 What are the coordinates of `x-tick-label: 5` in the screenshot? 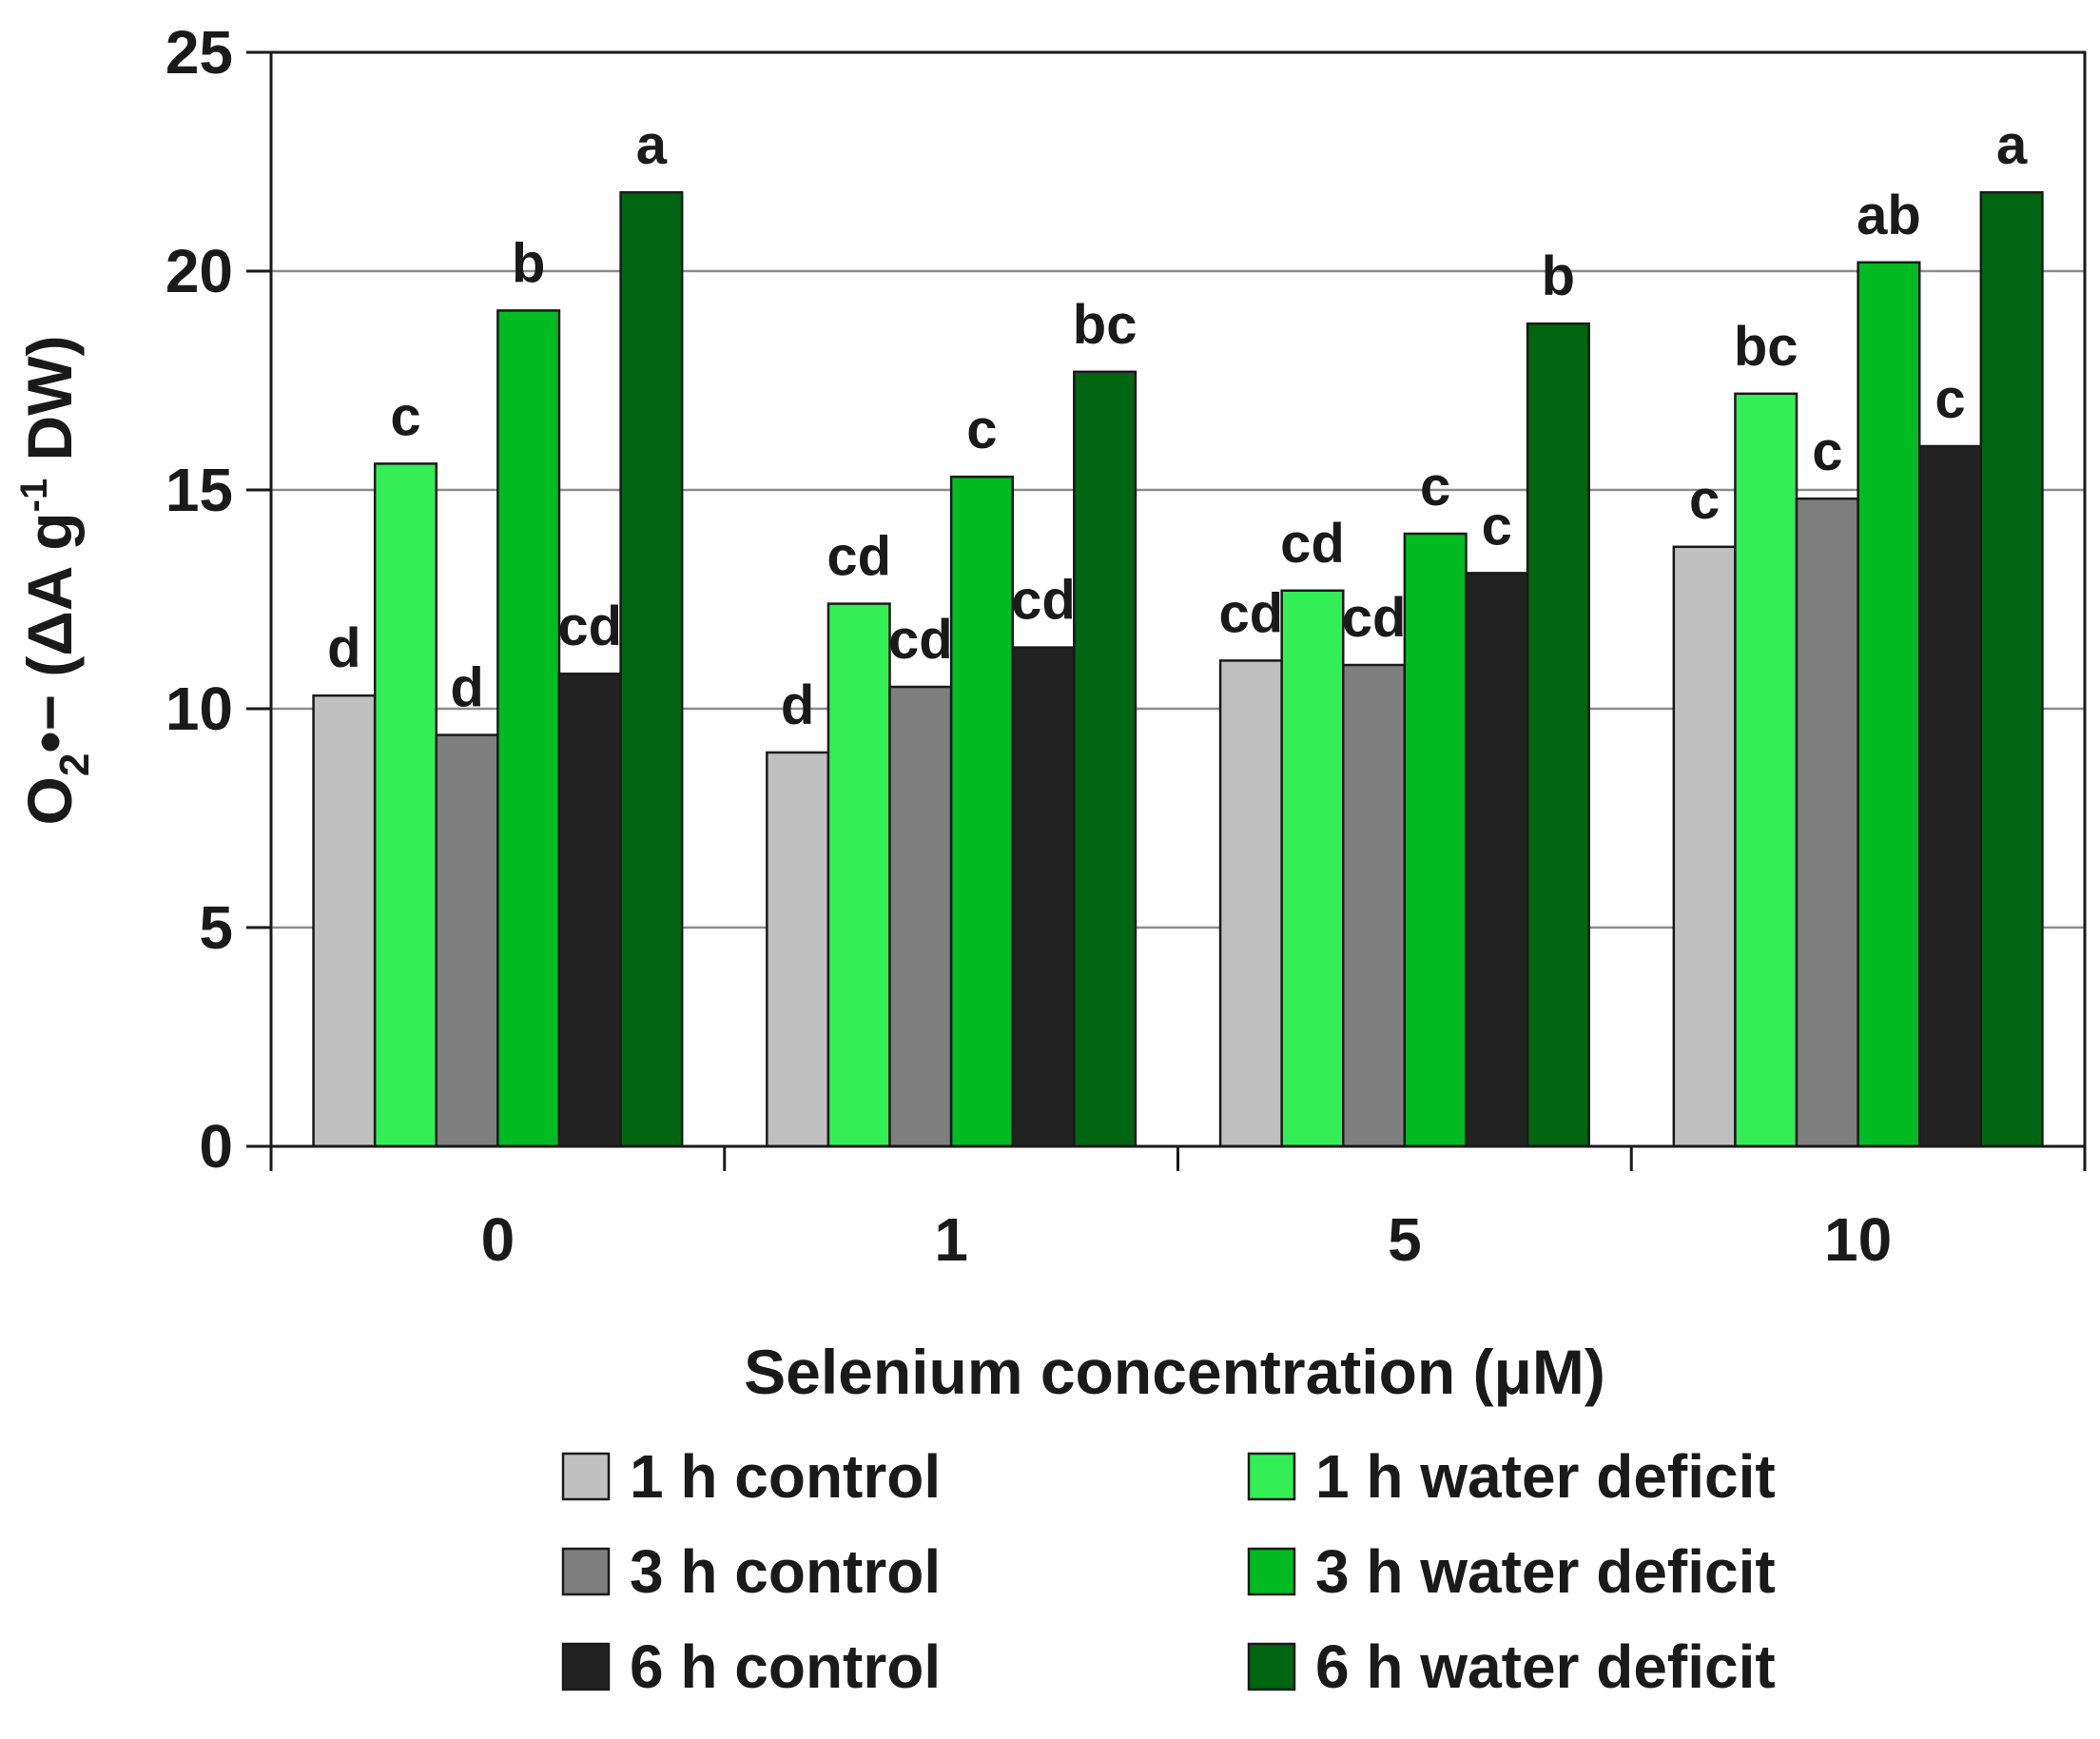 It's located at (1405, 1239).